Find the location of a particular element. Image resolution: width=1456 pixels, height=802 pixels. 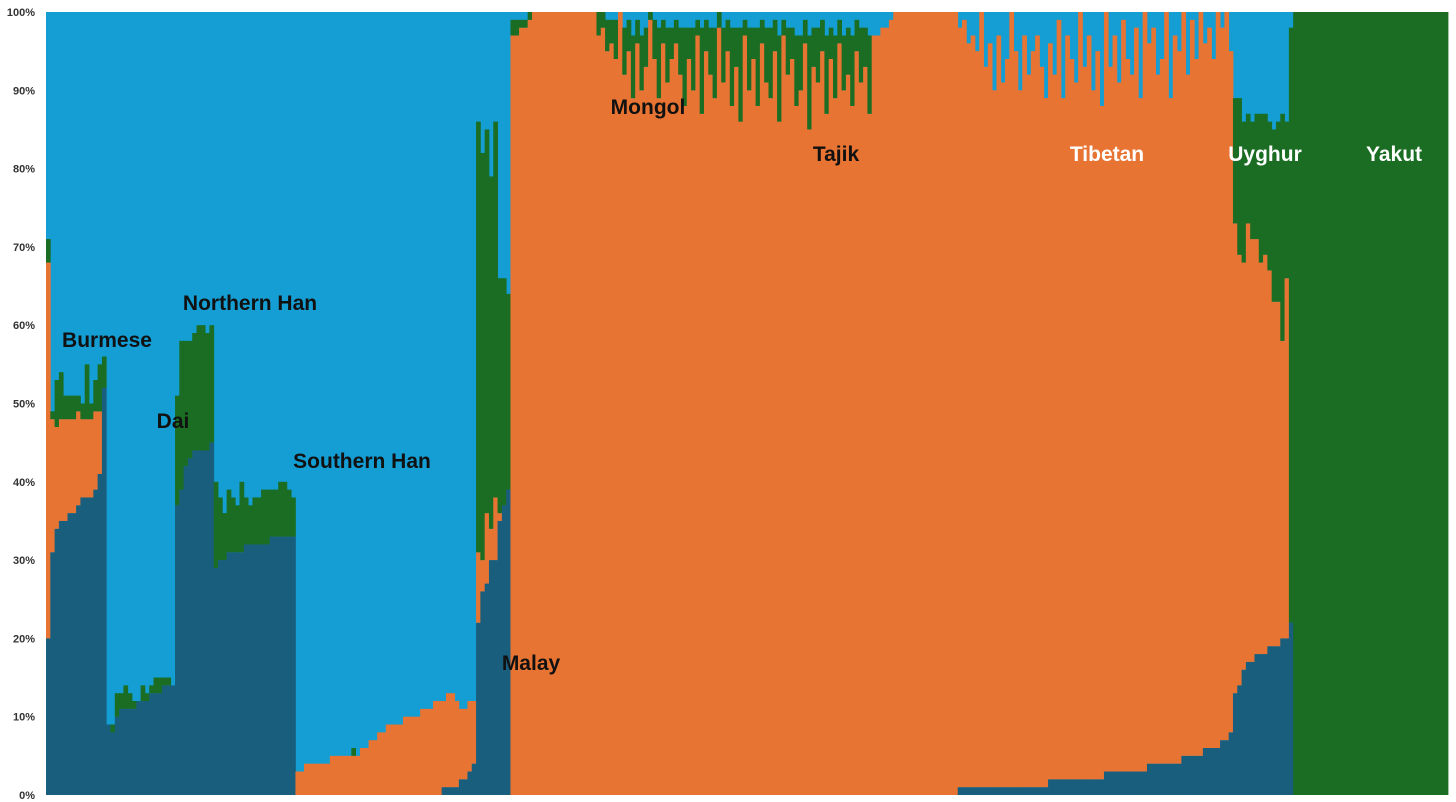

y-tick-label: 50% is located at coordinates (24, 405).